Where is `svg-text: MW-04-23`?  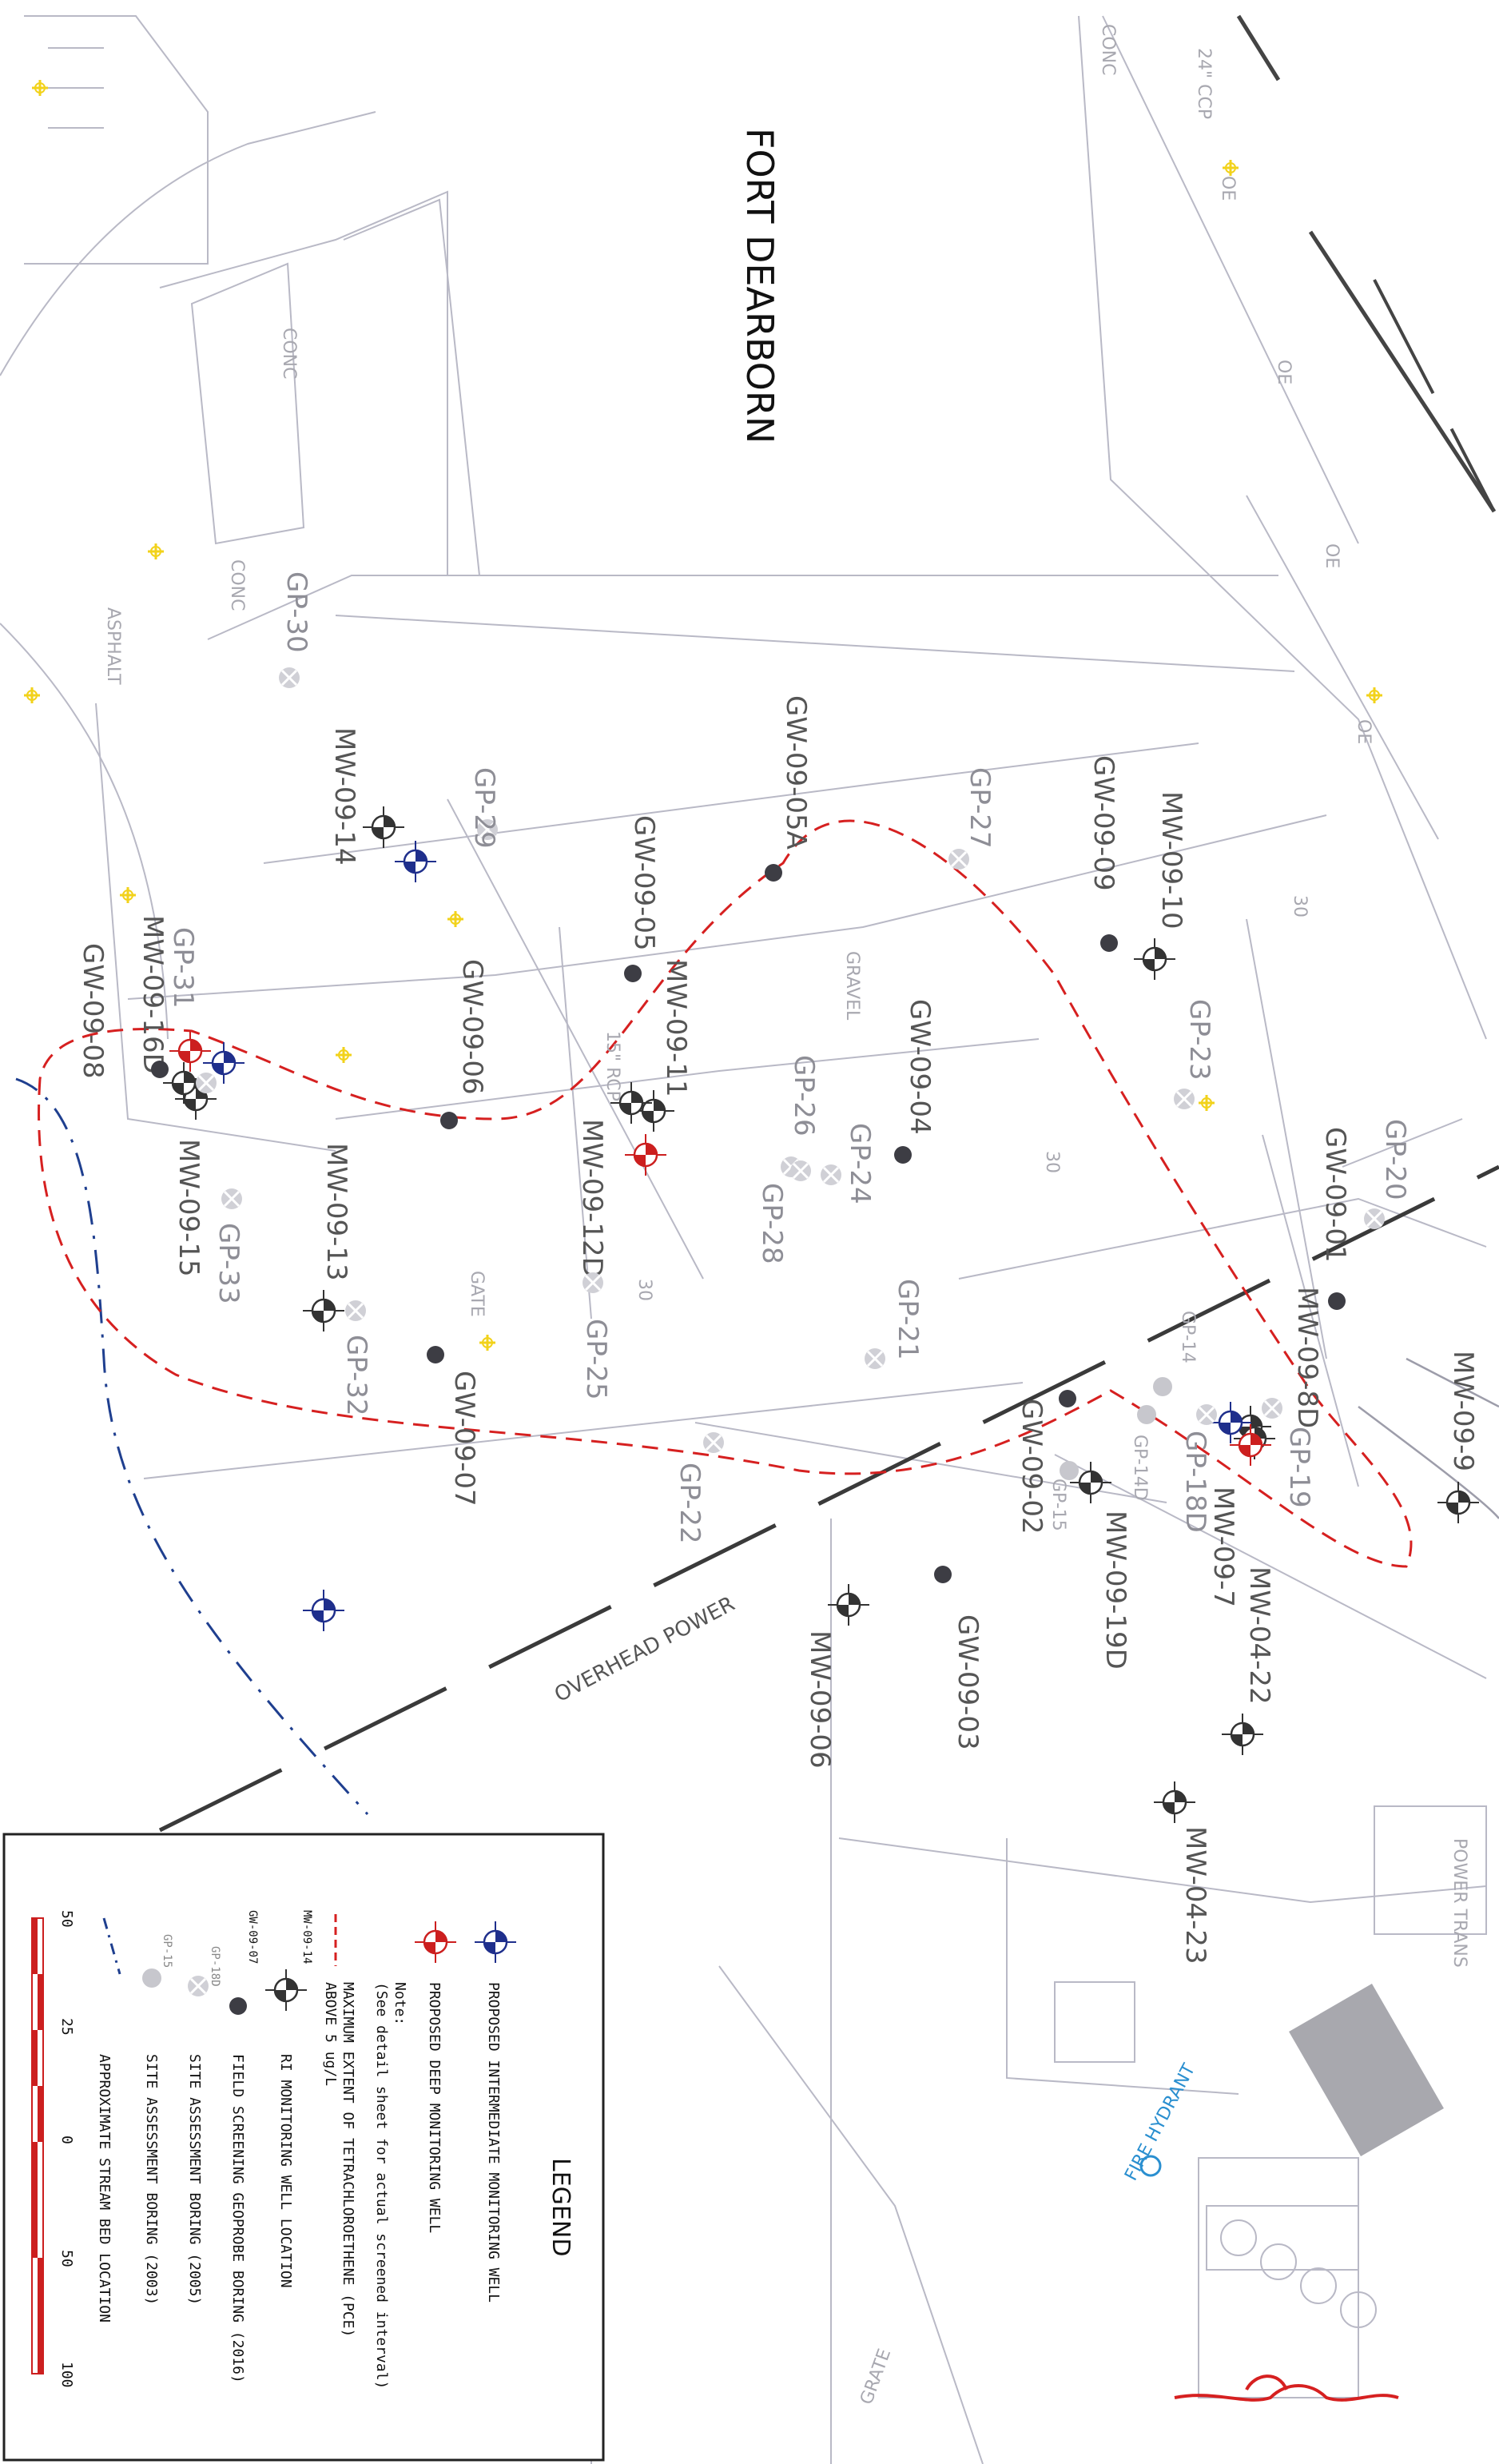 svg-text: MW-04-23 is located at coordinates (1195, 1895).